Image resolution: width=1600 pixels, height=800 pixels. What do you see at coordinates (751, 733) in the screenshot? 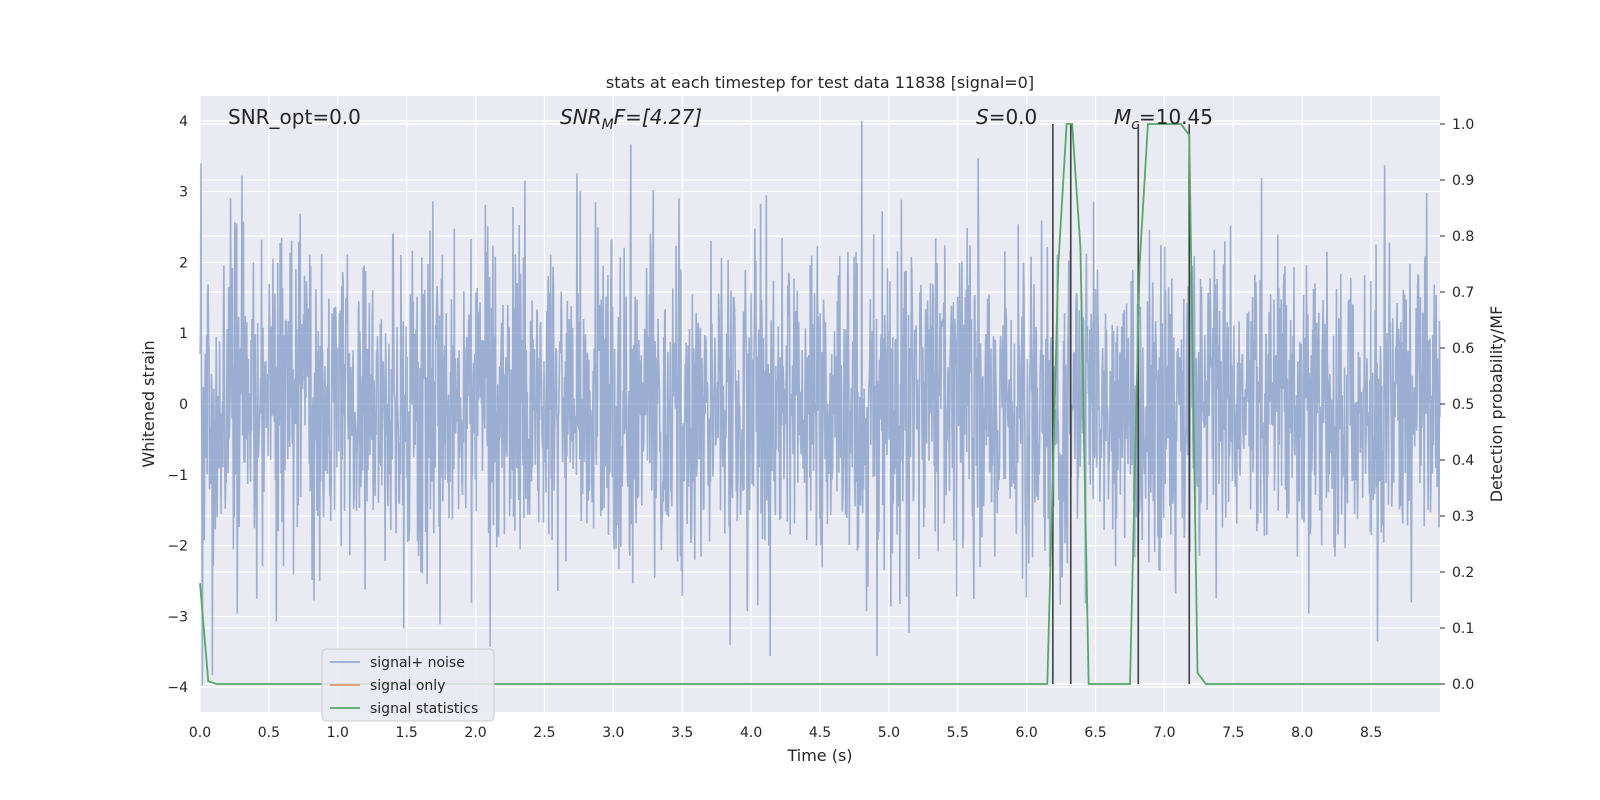
I see `x-tick-label: 4.0` at bounding box center [751, 733].